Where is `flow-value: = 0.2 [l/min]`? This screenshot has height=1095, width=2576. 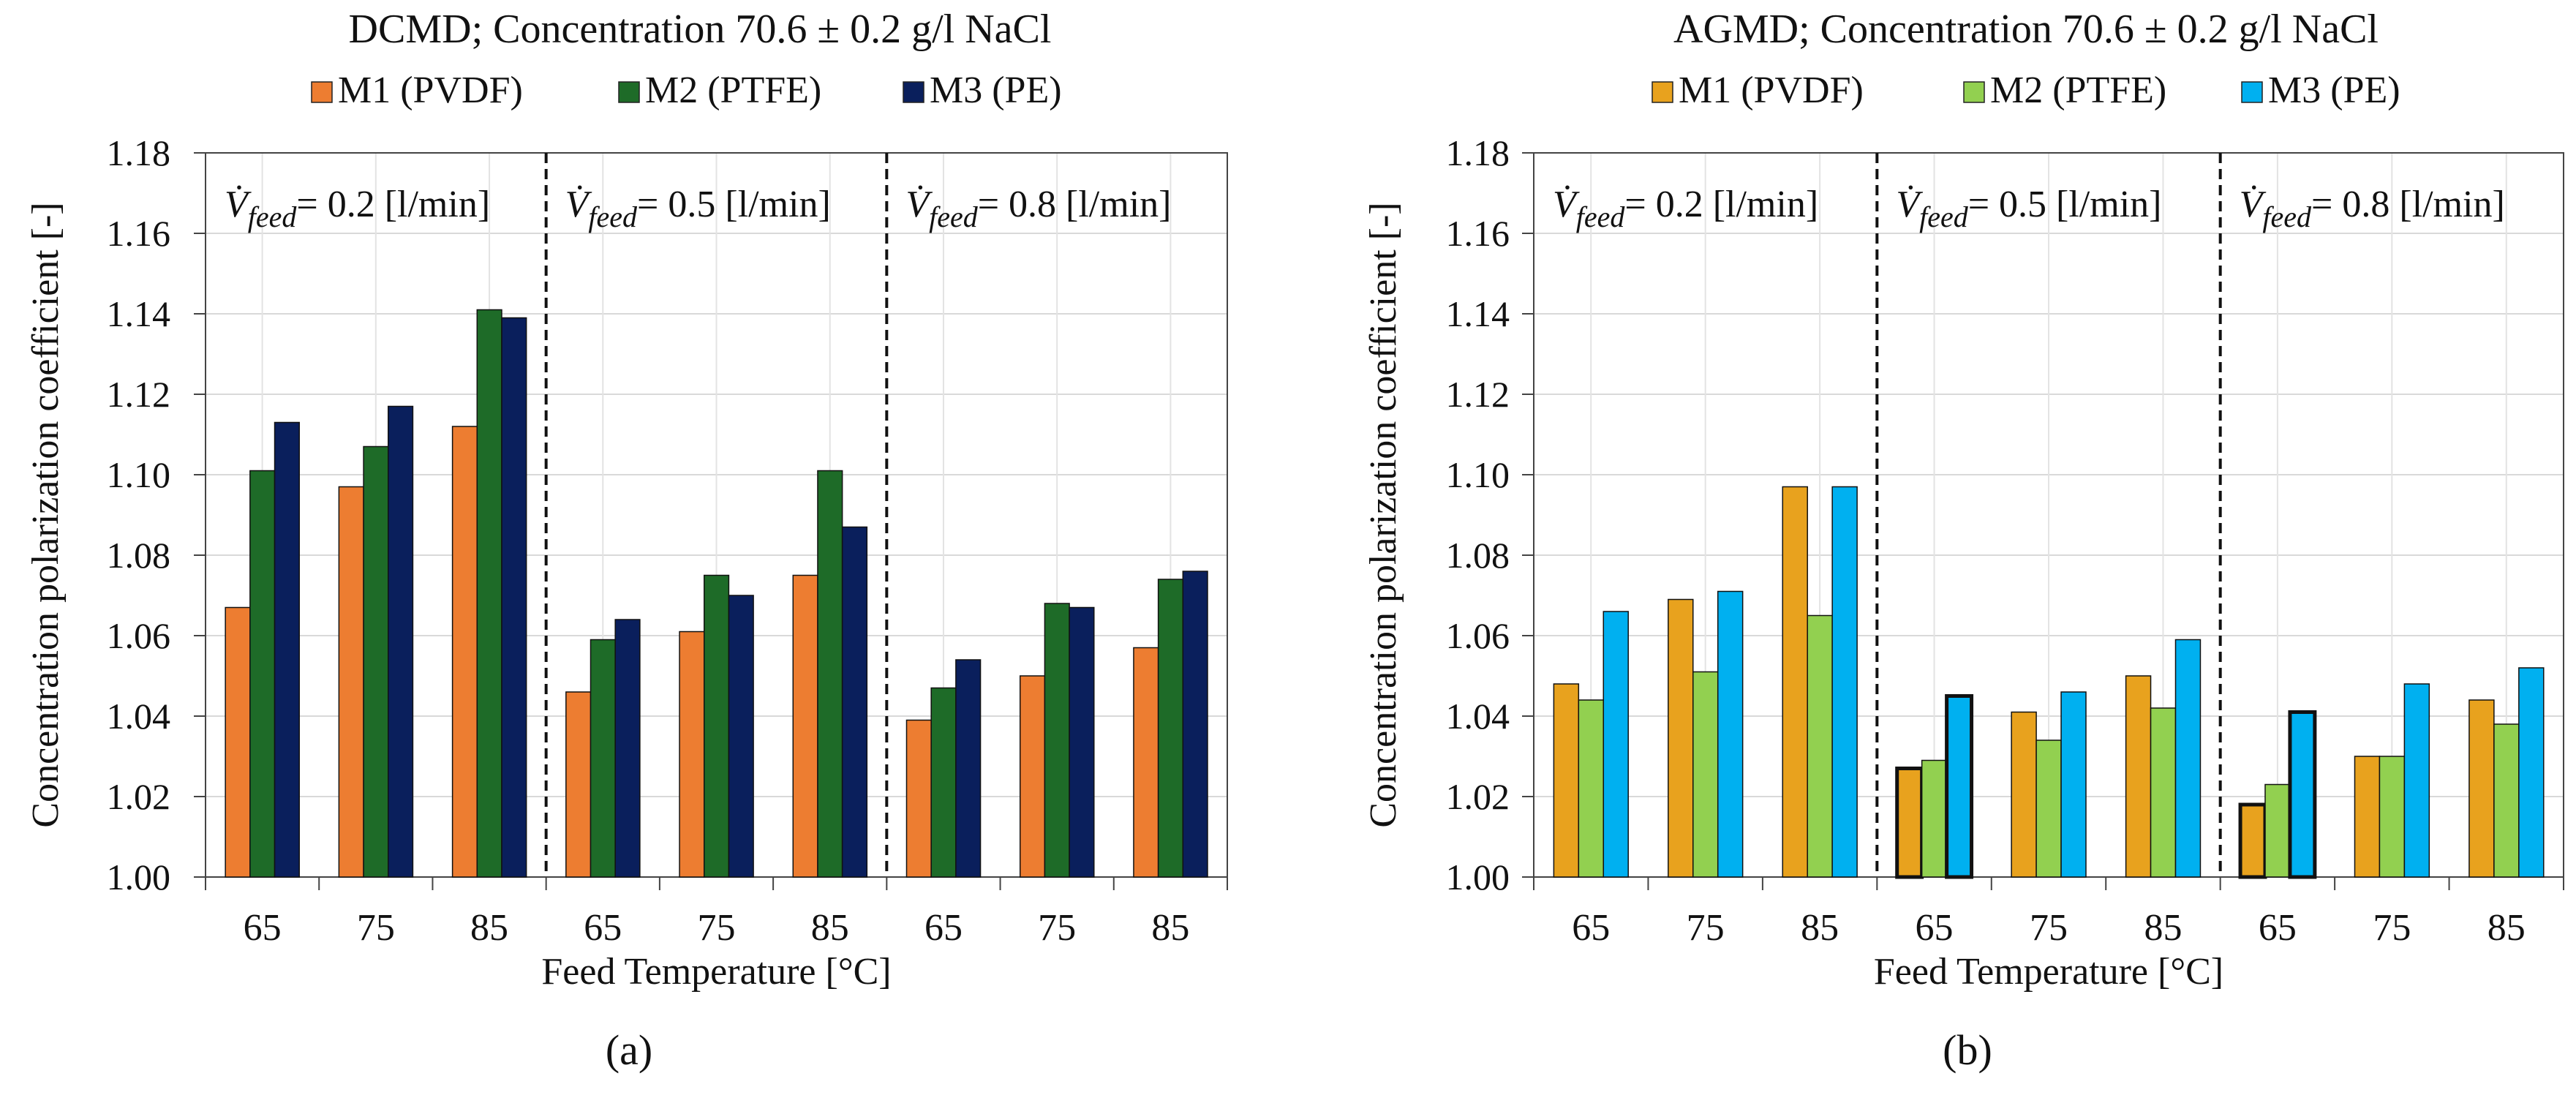 flow-value: = 0.2 [l/min] is located at coordinates (393, 204).